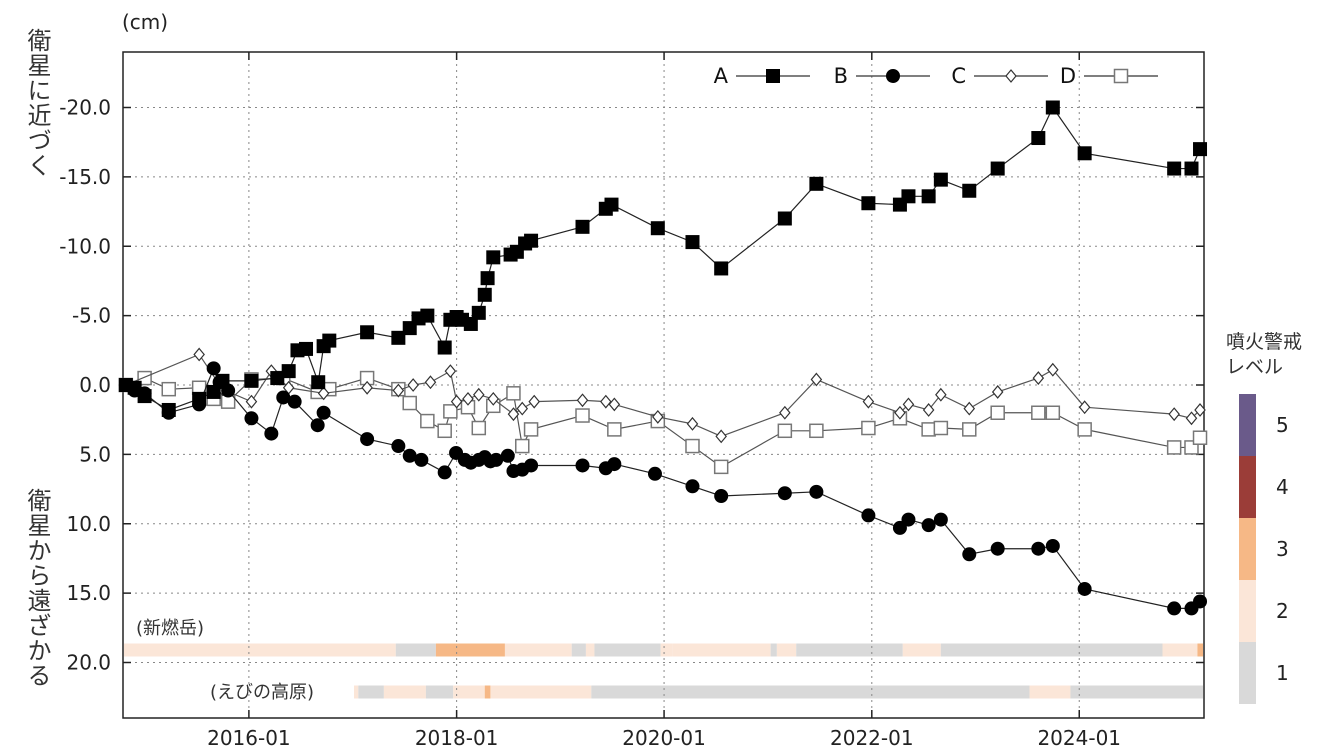 This screenshot has height=753, width=1341. Describe the element at coordinates (1068, 76) in the screenshot. I see `legend-label: D` at that location.